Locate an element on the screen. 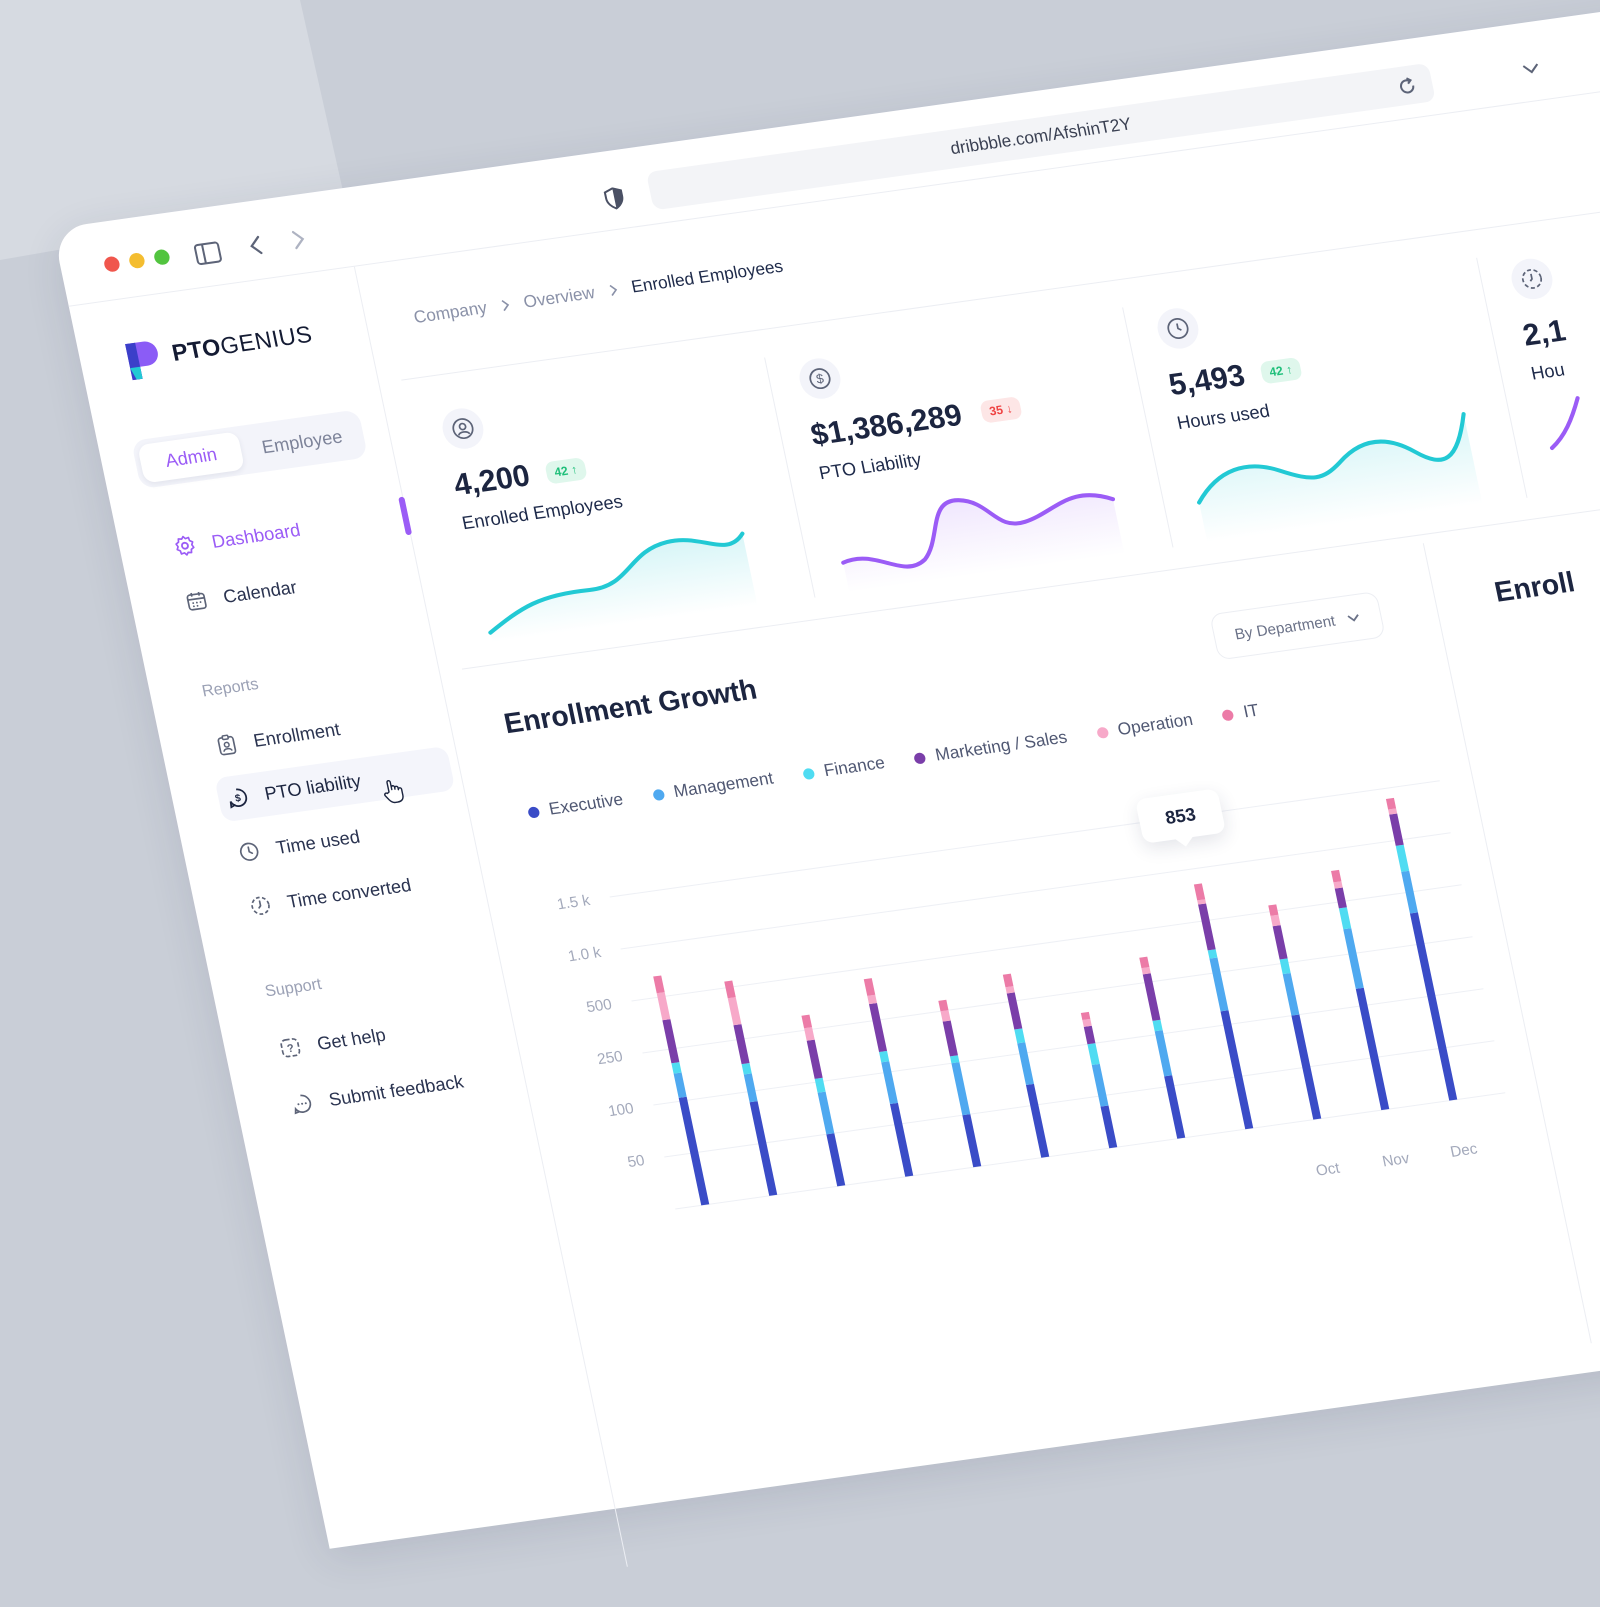 This screenshot has width=1600, height=1607. reload-icon is located at coordinates (1407, 86).